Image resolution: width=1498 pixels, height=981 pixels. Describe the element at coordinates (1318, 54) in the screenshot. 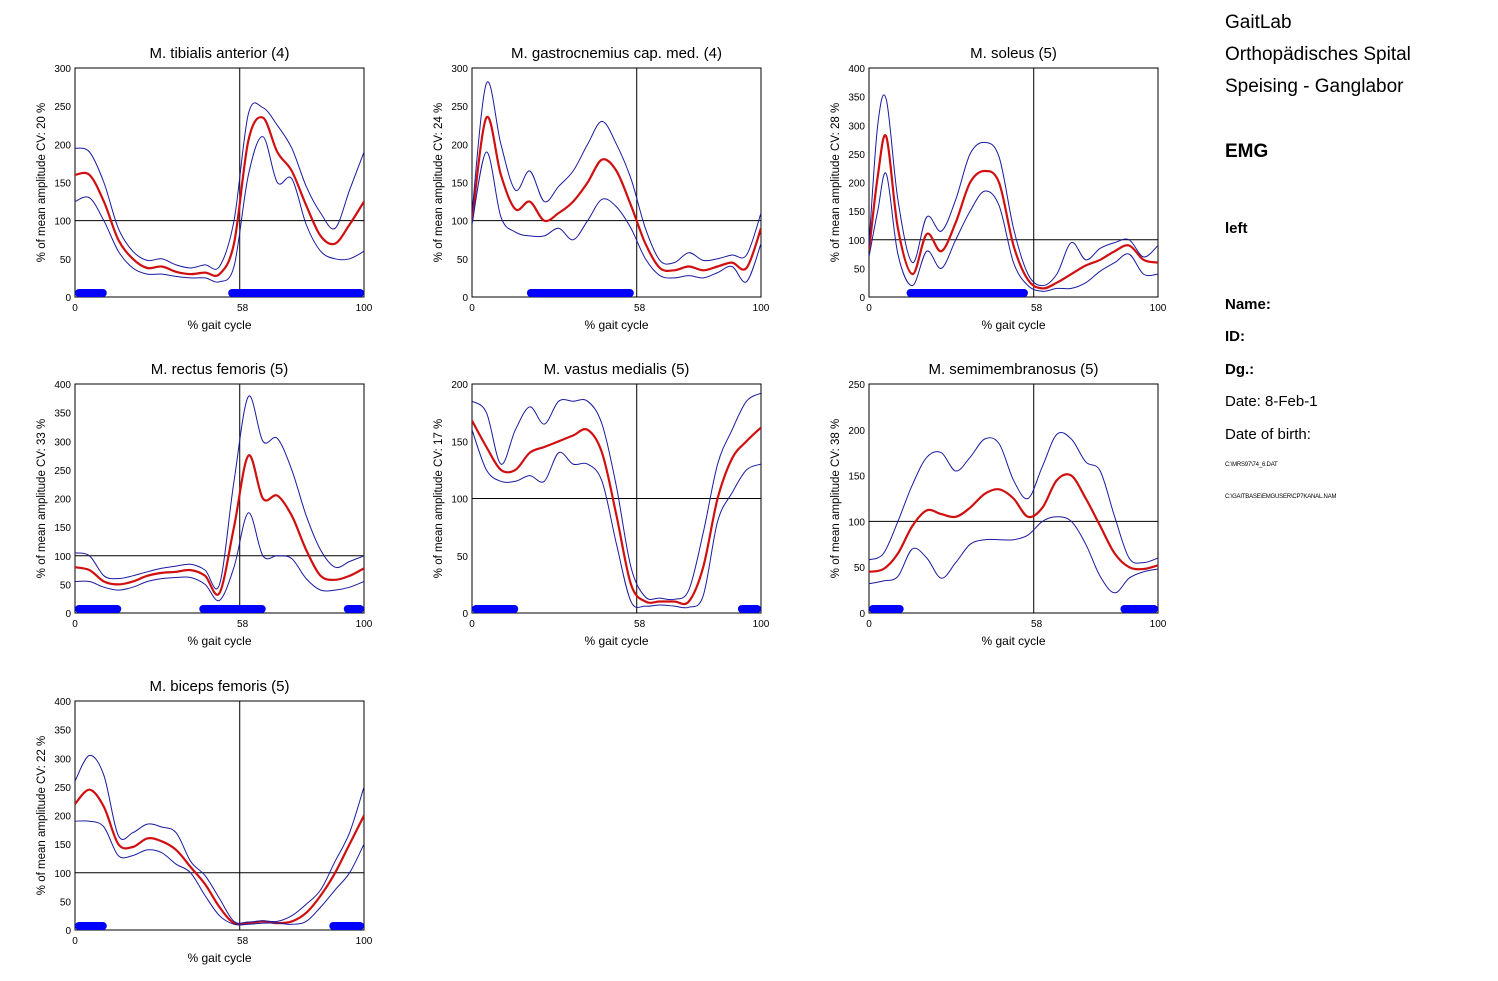

I see `institution-name: Orthopädisches Spital` at that location.